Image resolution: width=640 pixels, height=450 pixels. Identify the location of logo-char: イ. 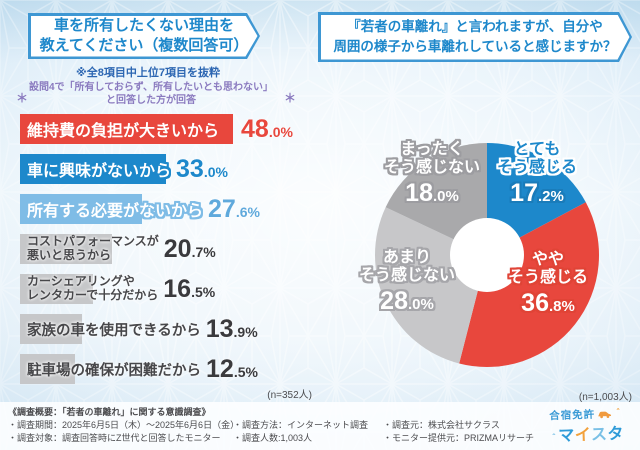
(583, 435).